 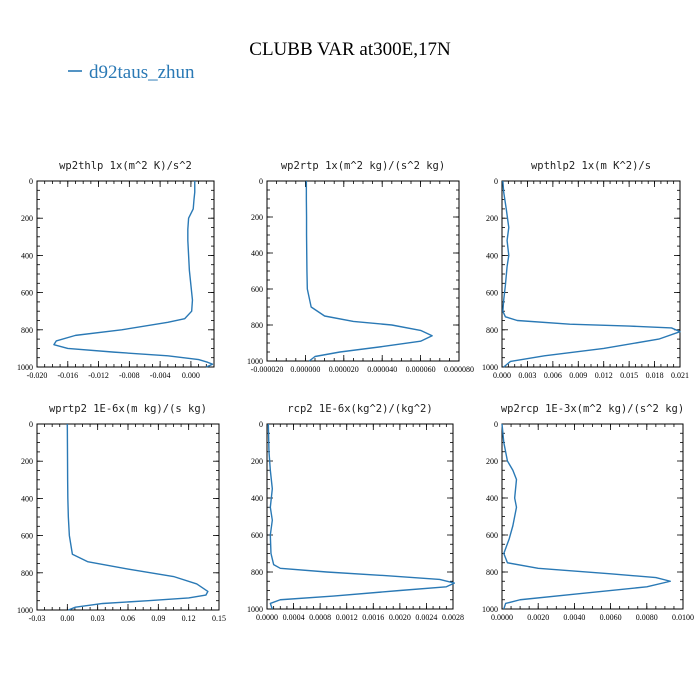 What do you see at coordinates (453, 617) in the screenshot?
I see `x-tick-label: 0.0028` at bounding box center [453, 617].